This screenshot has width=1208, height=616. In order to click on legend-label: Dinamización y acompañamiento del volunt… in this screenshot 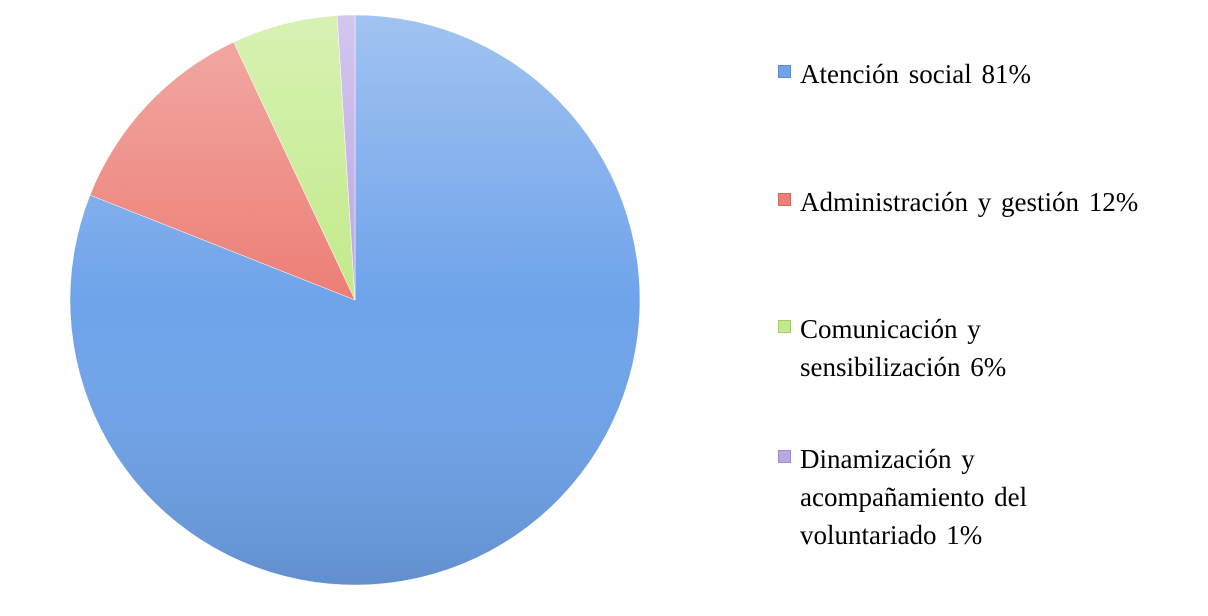, I will do `click(914, 497)`.